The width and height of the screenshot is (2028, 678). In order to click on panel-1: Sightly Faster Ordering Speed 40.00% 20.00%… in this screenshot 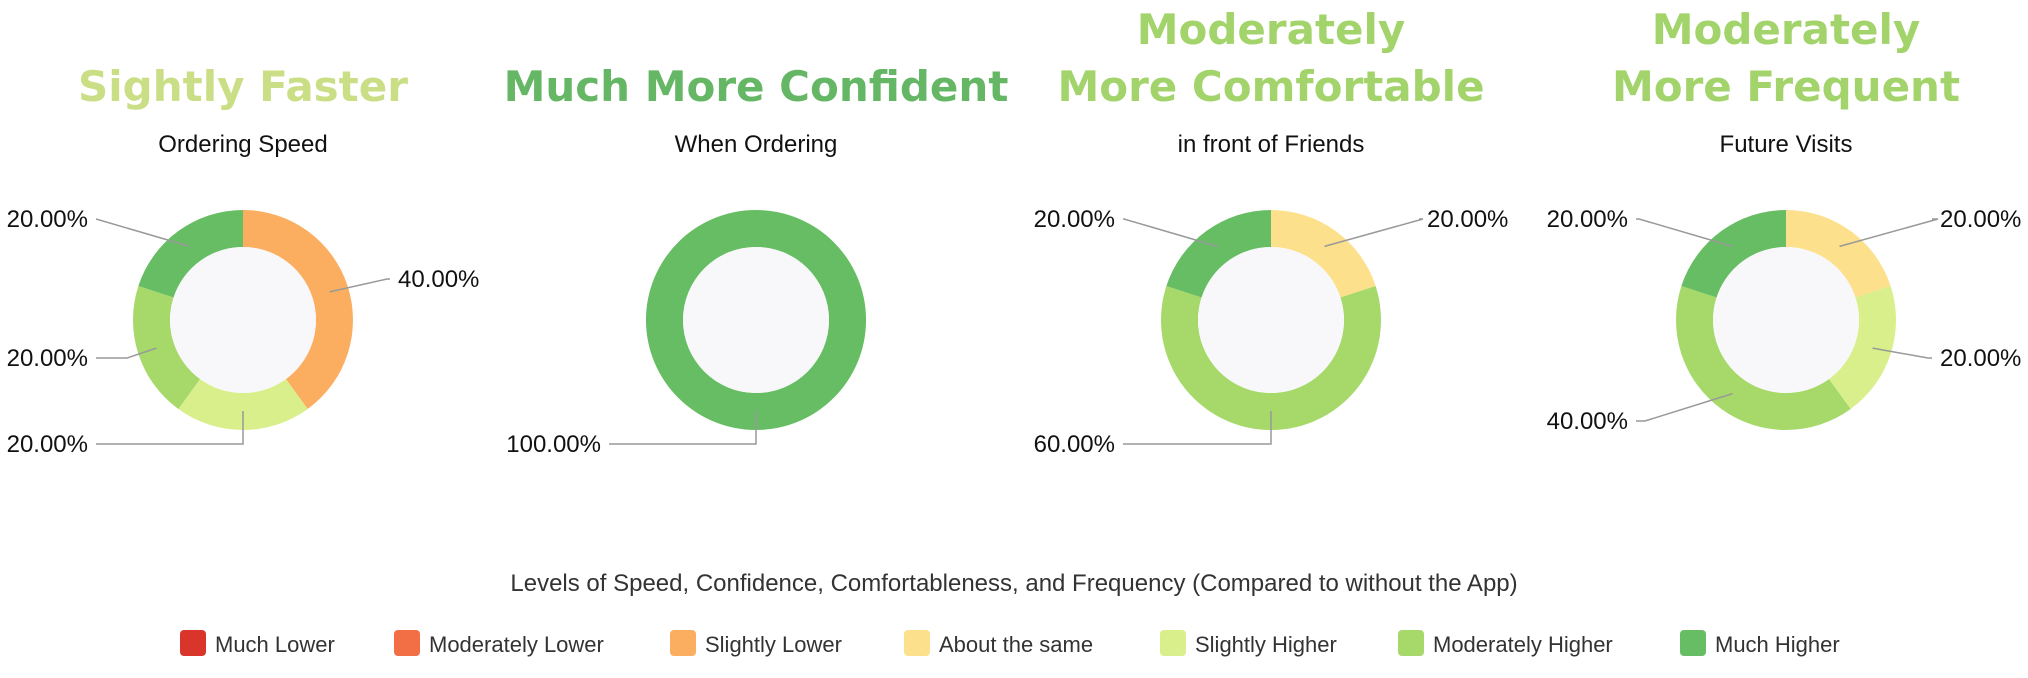, I will do `click(243, 260)`.